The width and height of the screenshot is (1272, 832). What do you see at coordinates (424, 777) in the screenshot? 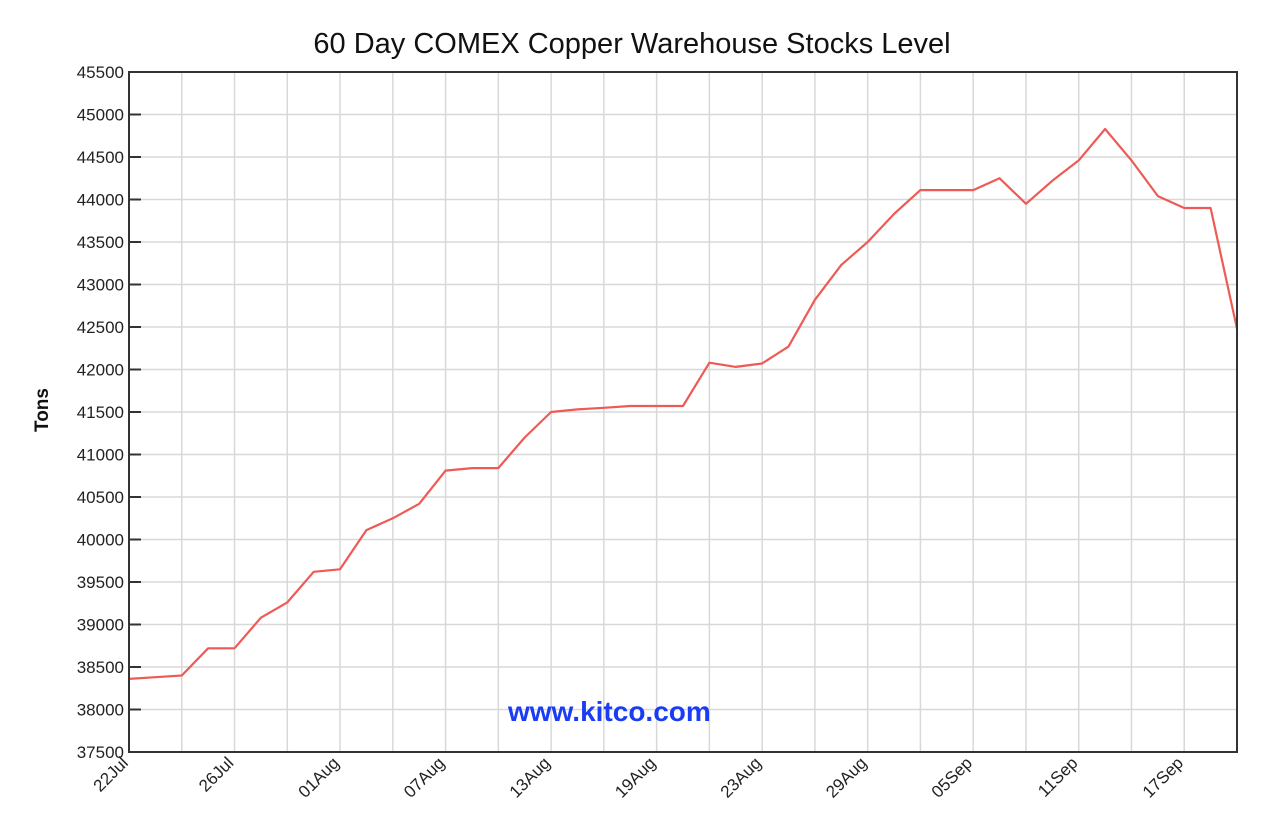
I see `x-tick-label: 07Aug` at bounding box center [424, 777].